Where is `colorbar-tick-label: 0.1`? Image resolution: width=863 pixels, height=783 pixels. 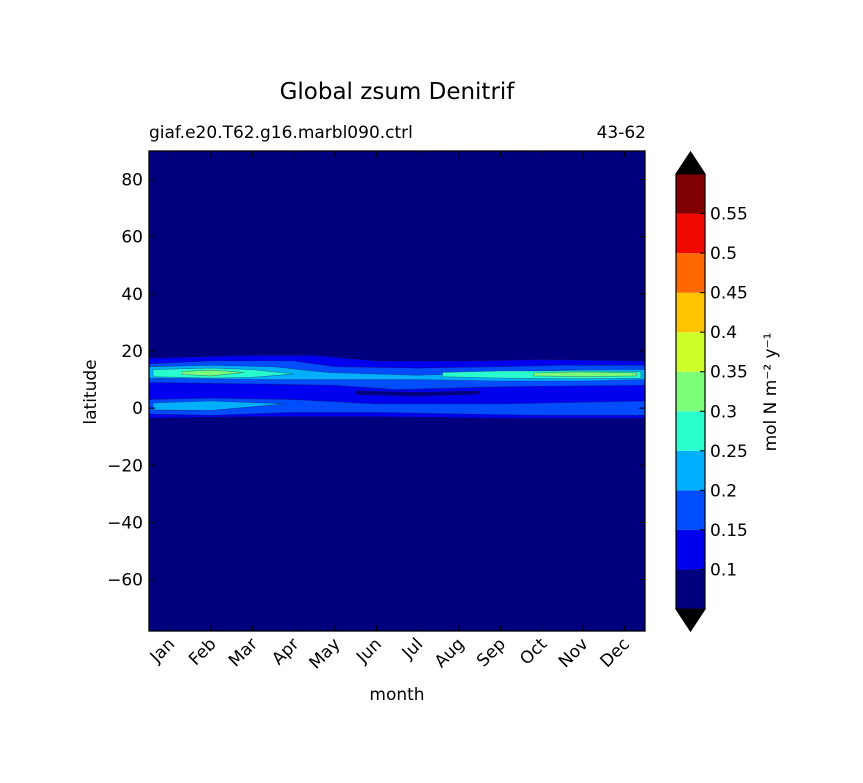 colorbar-tick-label: 0.1 is located at coordinates (723, 570).